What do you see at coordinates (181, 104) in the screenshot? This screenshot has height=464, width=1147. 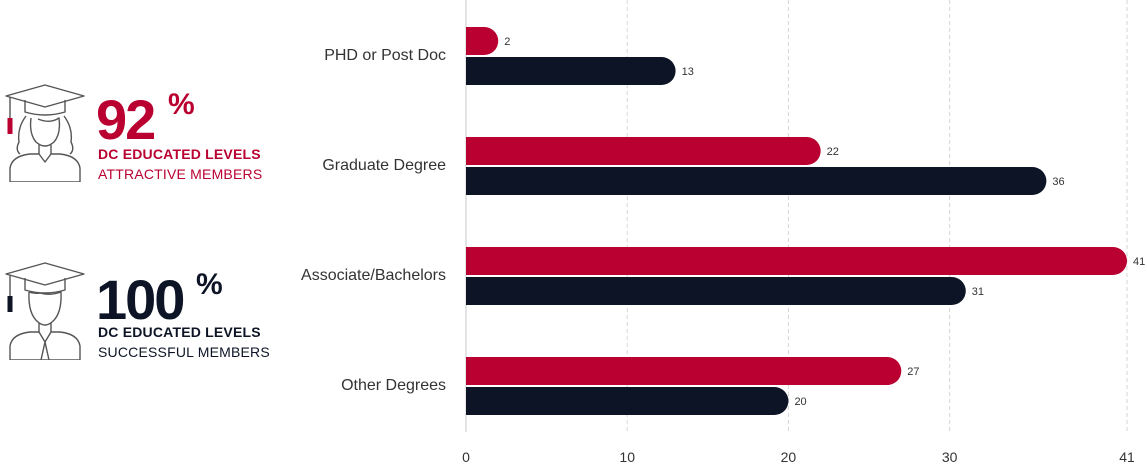 I see `stat-women-unit: %` at bounding box center [181, 104].